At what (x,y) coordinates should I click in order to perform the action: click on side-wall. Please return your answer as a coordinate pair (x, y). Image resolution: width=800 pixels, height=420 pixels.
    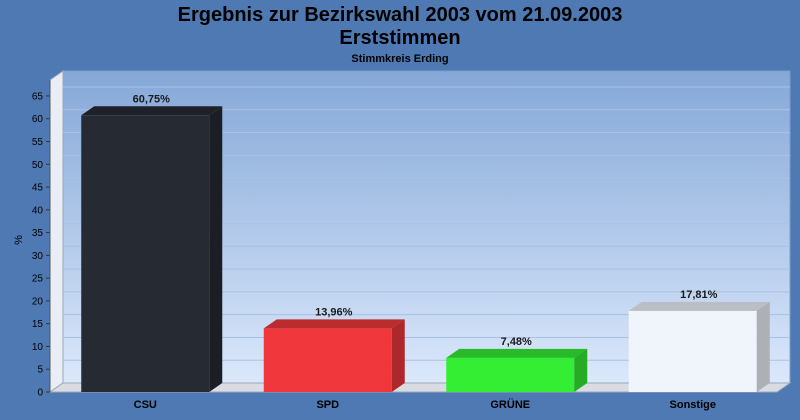
    Looking at the image, I should click on (56, 231).